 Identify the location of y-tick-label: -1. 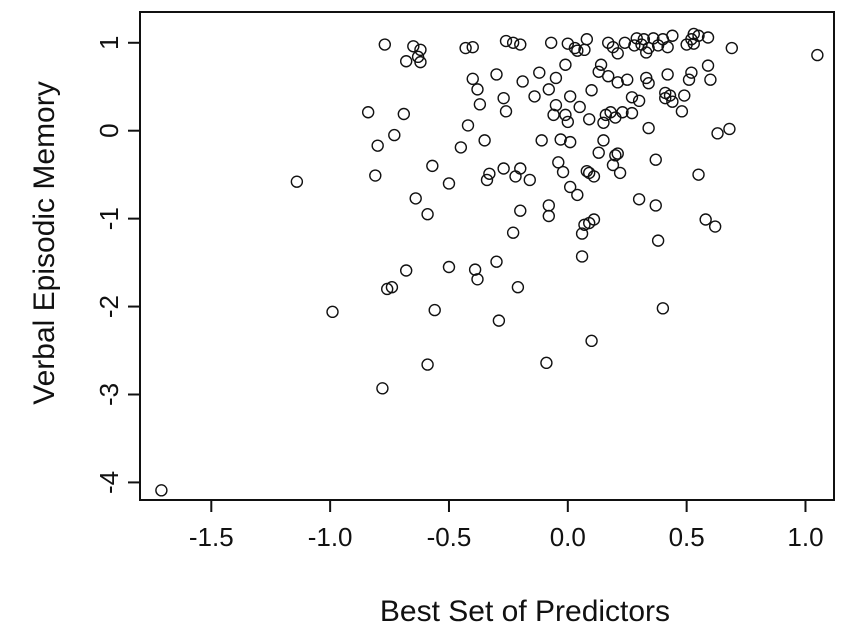
(109, 218).